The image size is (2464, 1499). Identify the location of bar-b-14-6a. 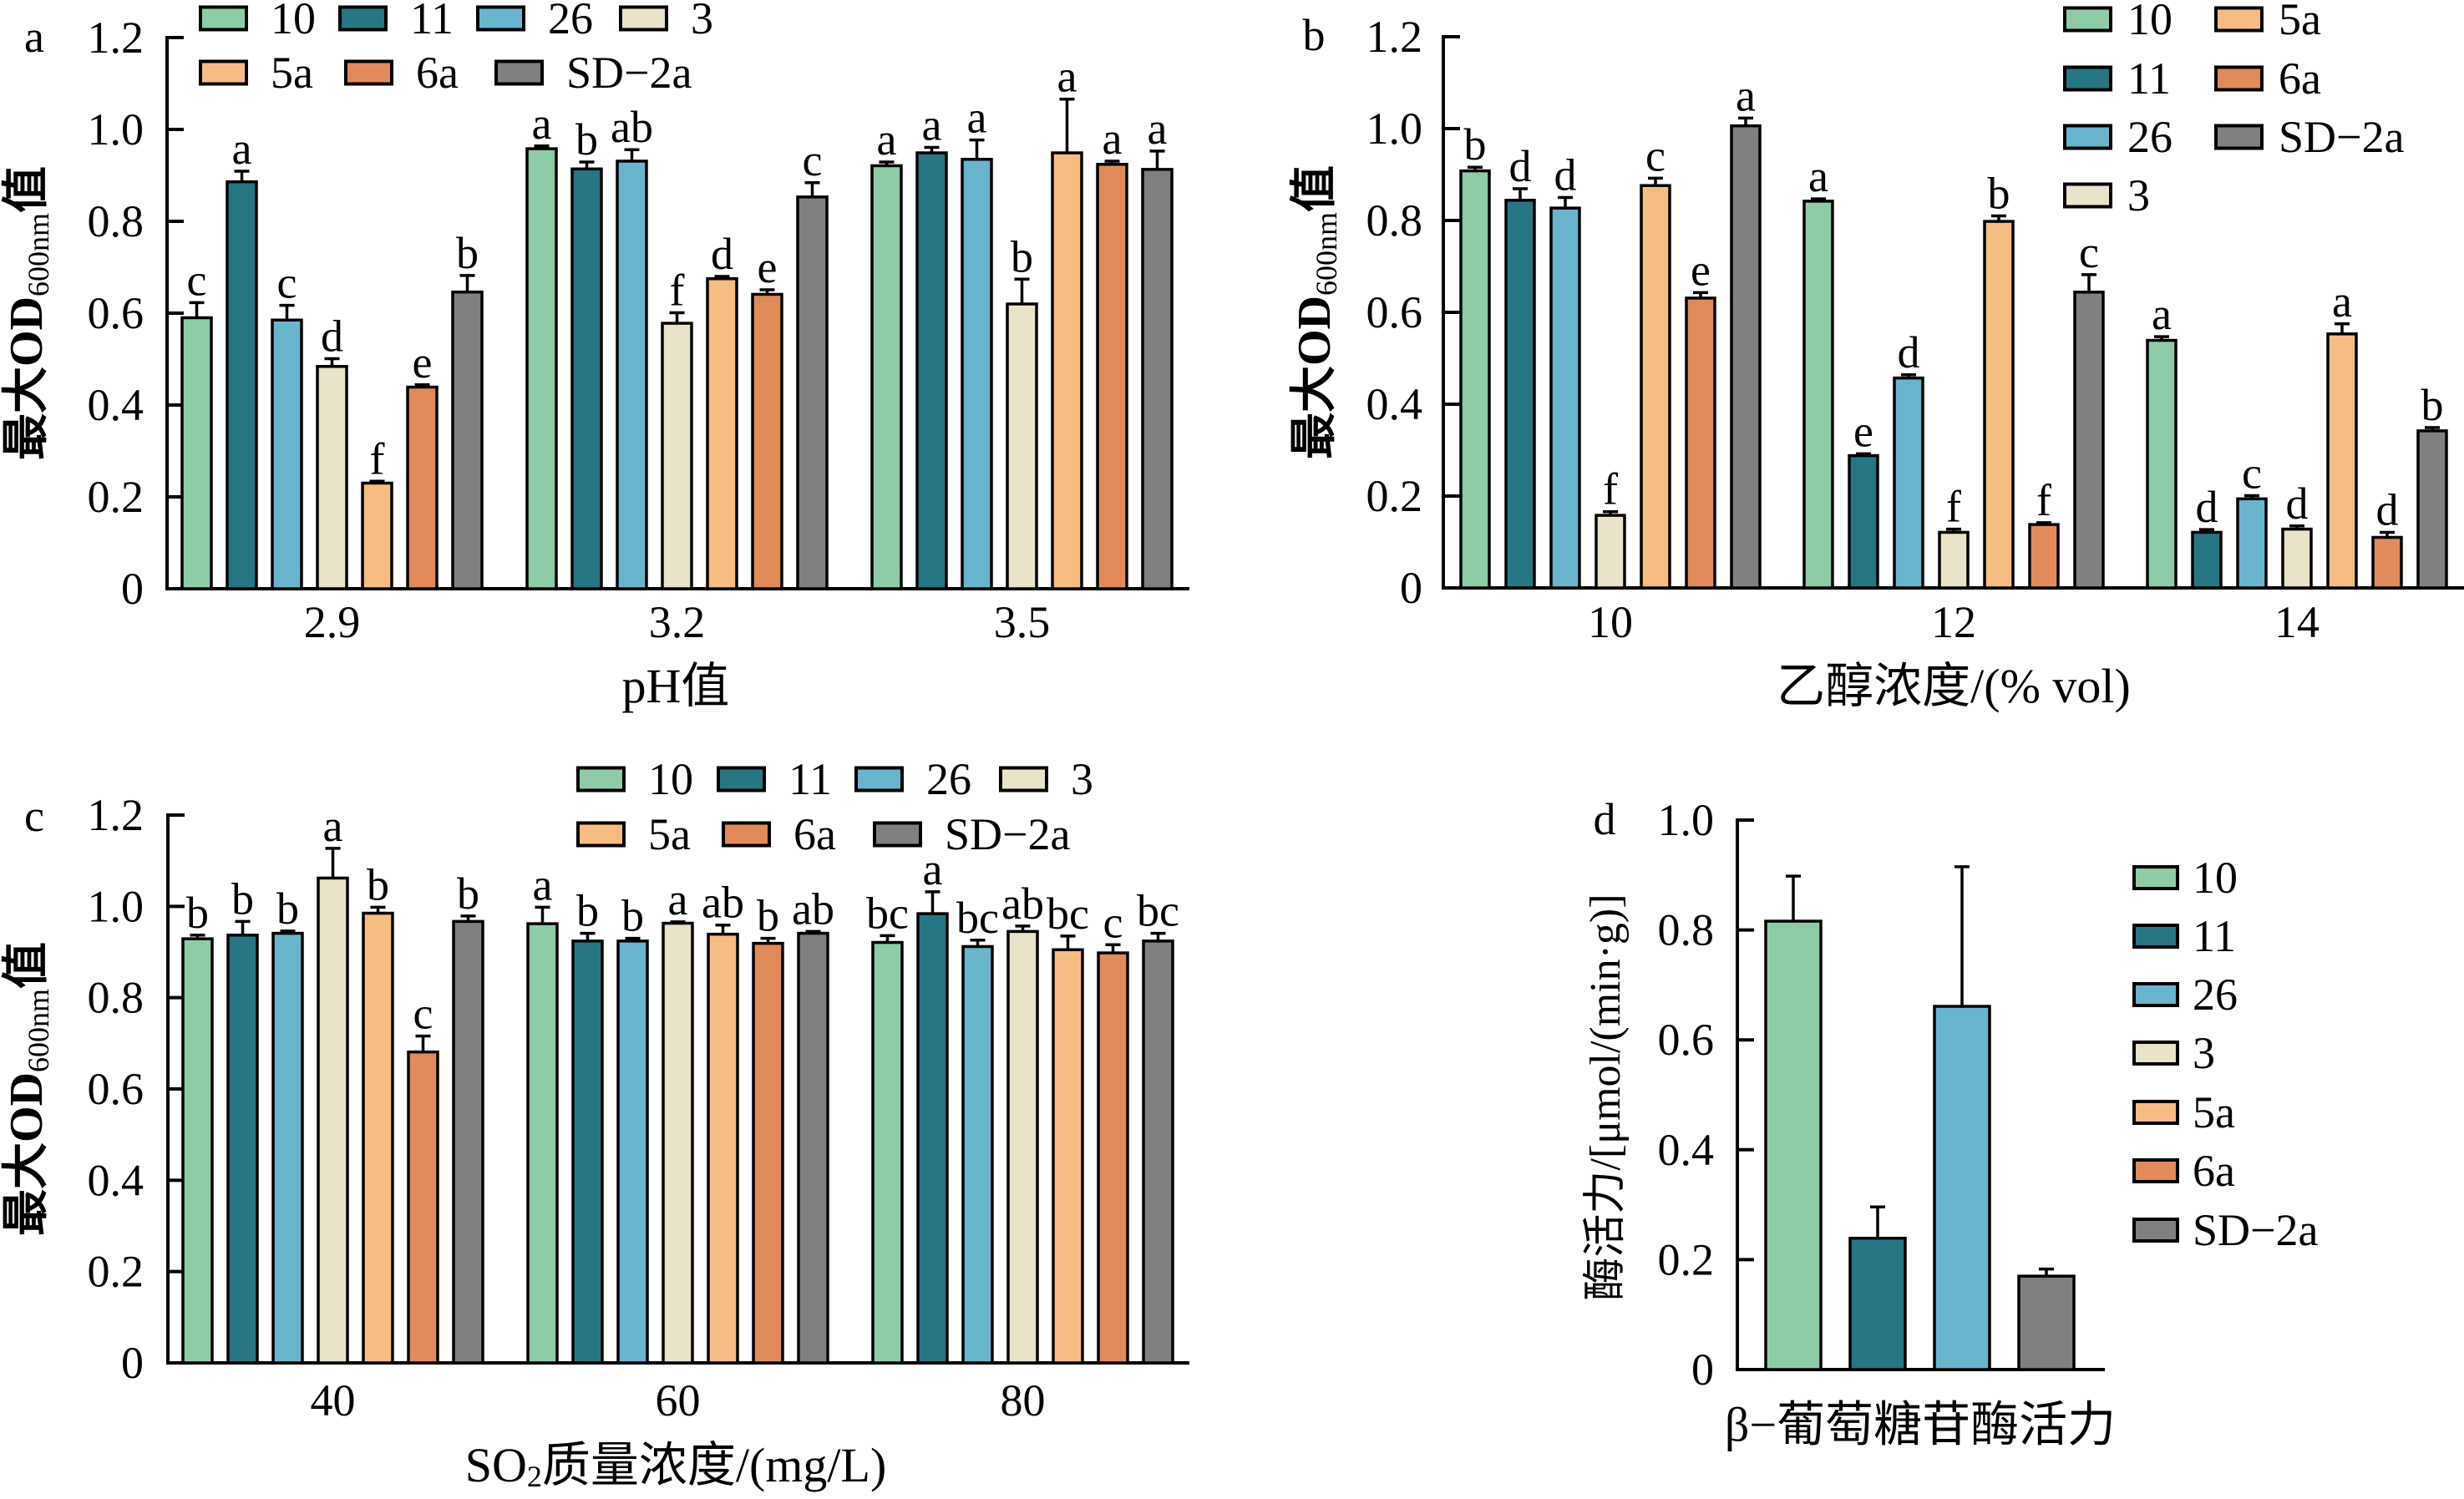
(2387, 562).